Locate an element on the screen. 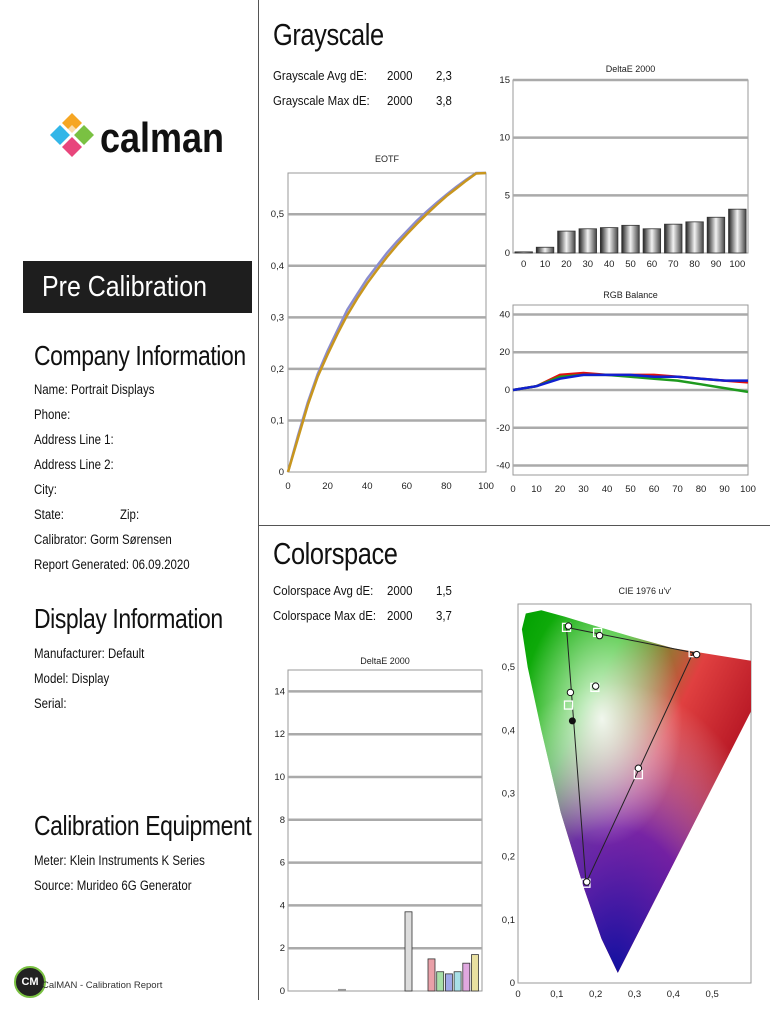  chart-title: EOTF is located at coordinates (387, 159).